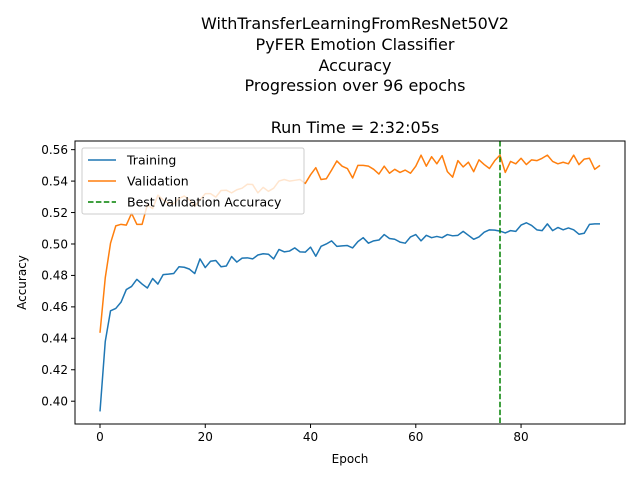  What do you see at coordinates (151, 160) in the screenshot?
I see `legend-label-training: Training` at bounding box center [151, 160].